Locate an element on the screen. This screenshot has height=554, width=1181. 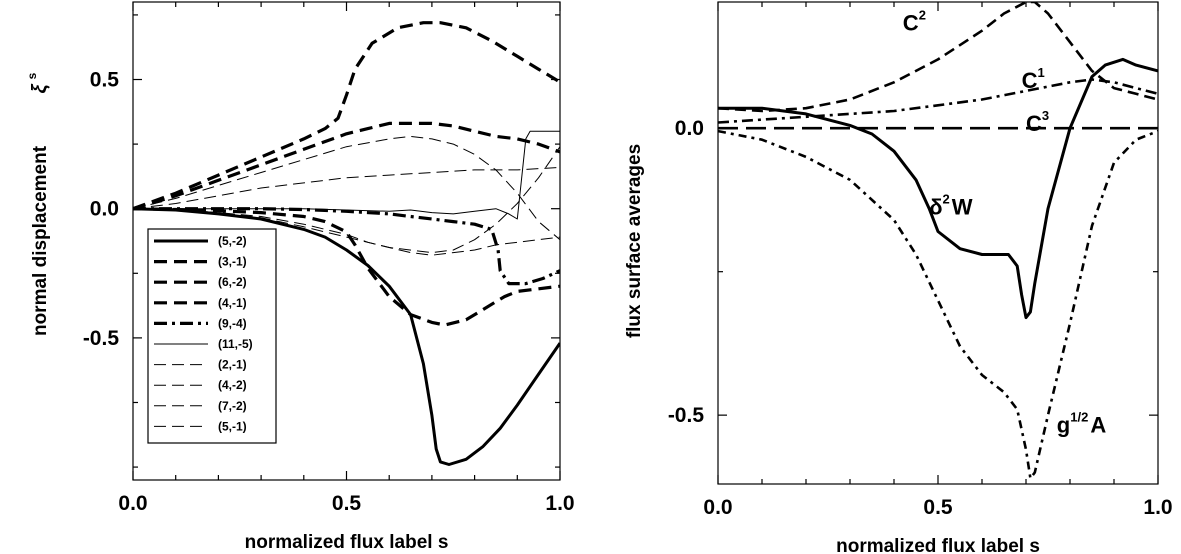
curve-label: C2 is located at coordinates (914, 22).